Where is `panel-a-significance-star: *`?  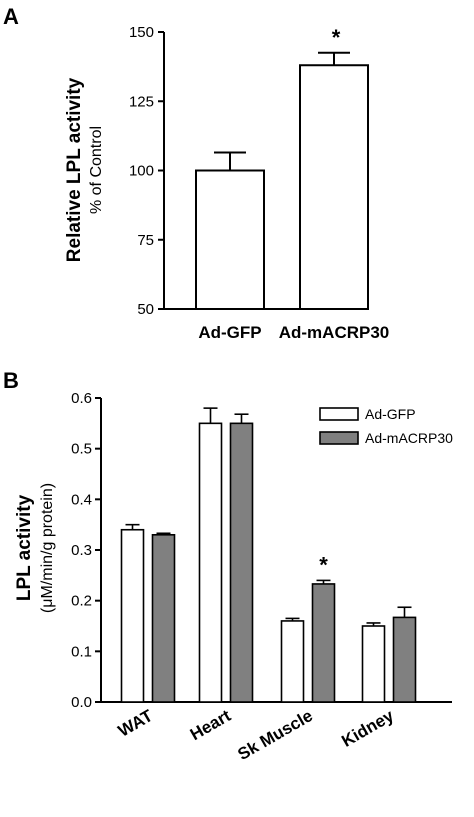 panel-a-significance-star: * is located at coordinates (336, 37).